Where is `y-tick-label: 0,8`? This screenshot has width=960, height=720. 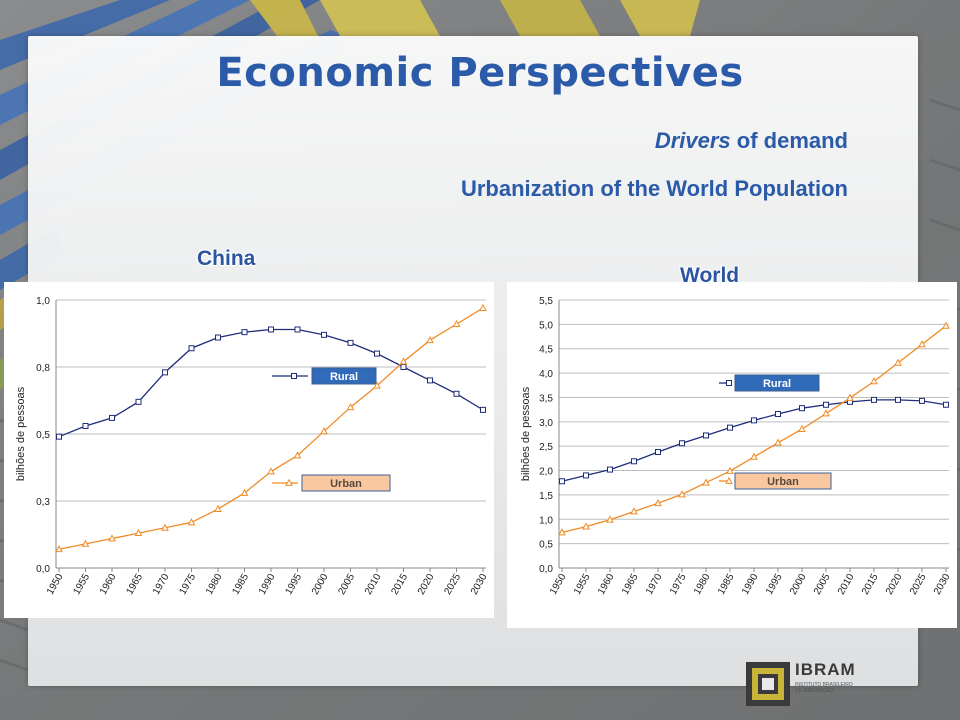
y-tick-label: 0,8 is located at coordinates (43, 368).